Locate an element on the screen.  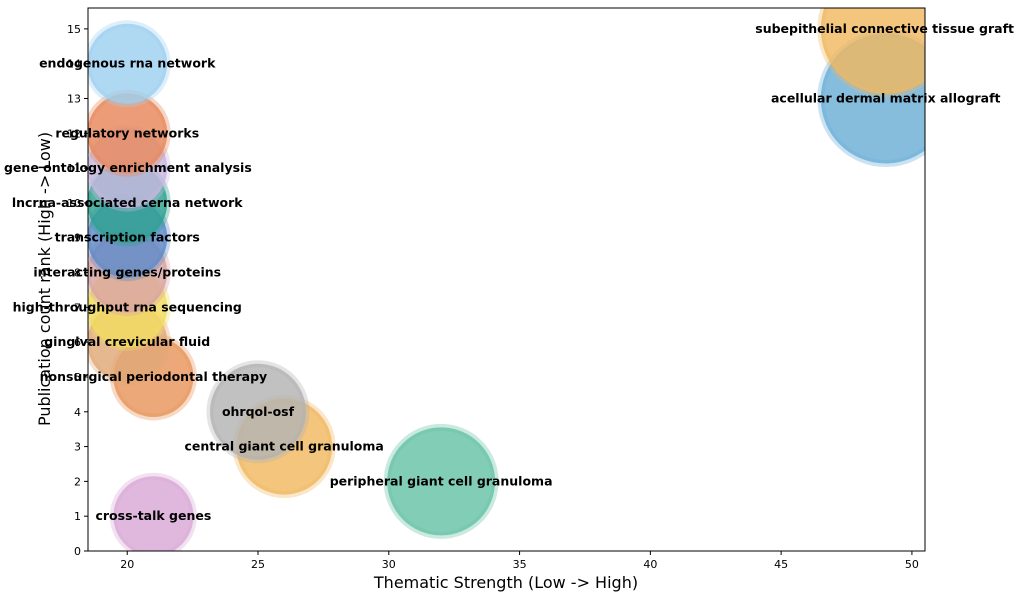
bubble-label: endogenous rna network is located at coordinates (127, 63).